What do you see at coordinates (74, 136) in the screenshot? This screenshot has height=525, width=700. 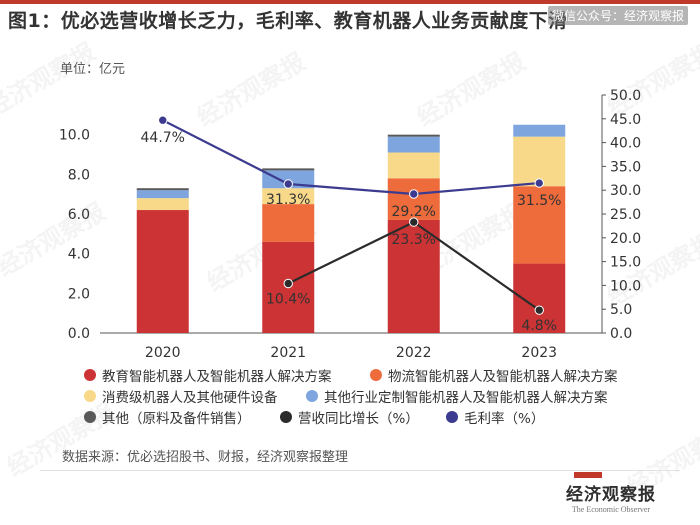 I see `left-axis-tick-label: 10.0` at bounding box center [74, 136].